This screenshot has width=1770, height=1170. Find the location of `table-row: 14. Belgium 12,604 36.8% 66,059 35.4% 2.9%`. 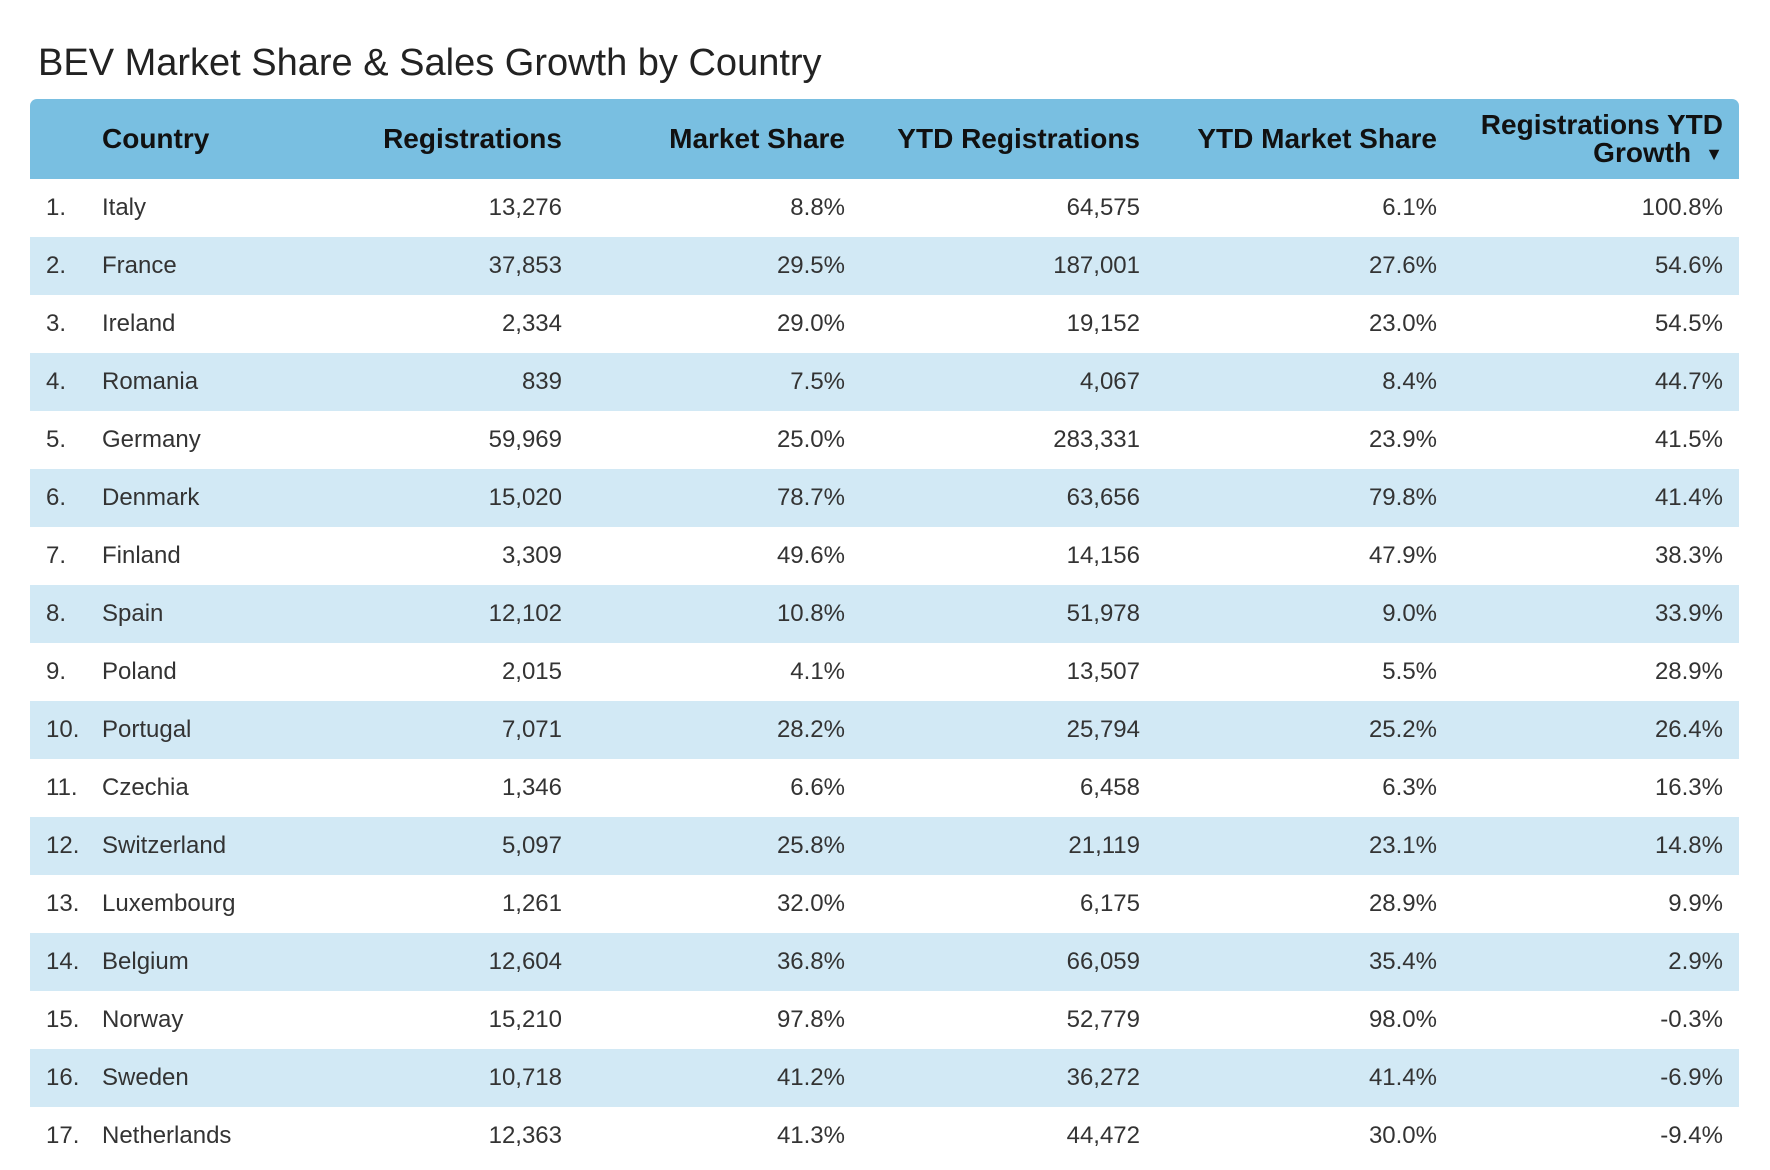

table-row: 14. Belgium 12,604 36.8% 66,059 35.4% 2.9% is located at coordinates (884, 962).